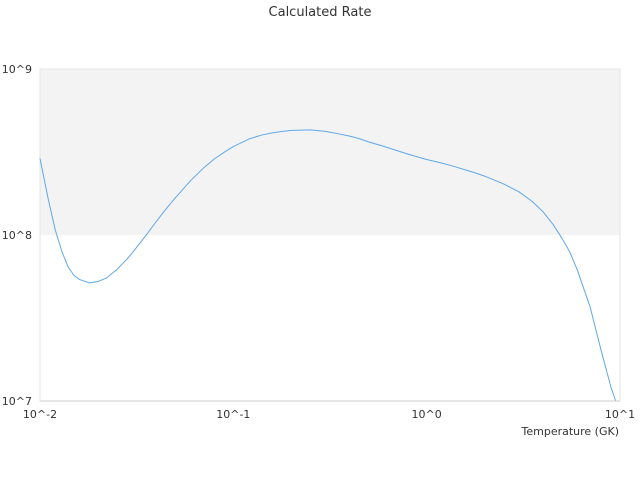  Describe the element at coordinates (40, 414) in the screenshot. I see `x-tick-label: 10^-2` at that location.